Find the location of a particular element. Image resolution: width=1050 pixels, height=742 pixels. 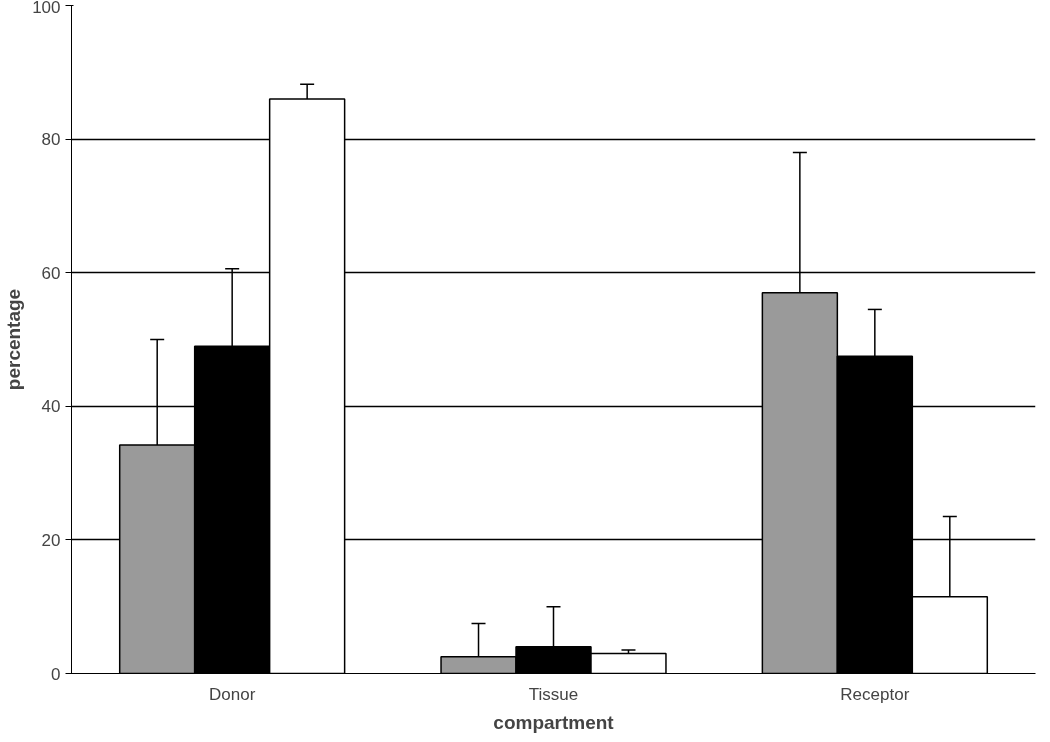

y-tick-label: 40 is located at coordinates (51, 407).